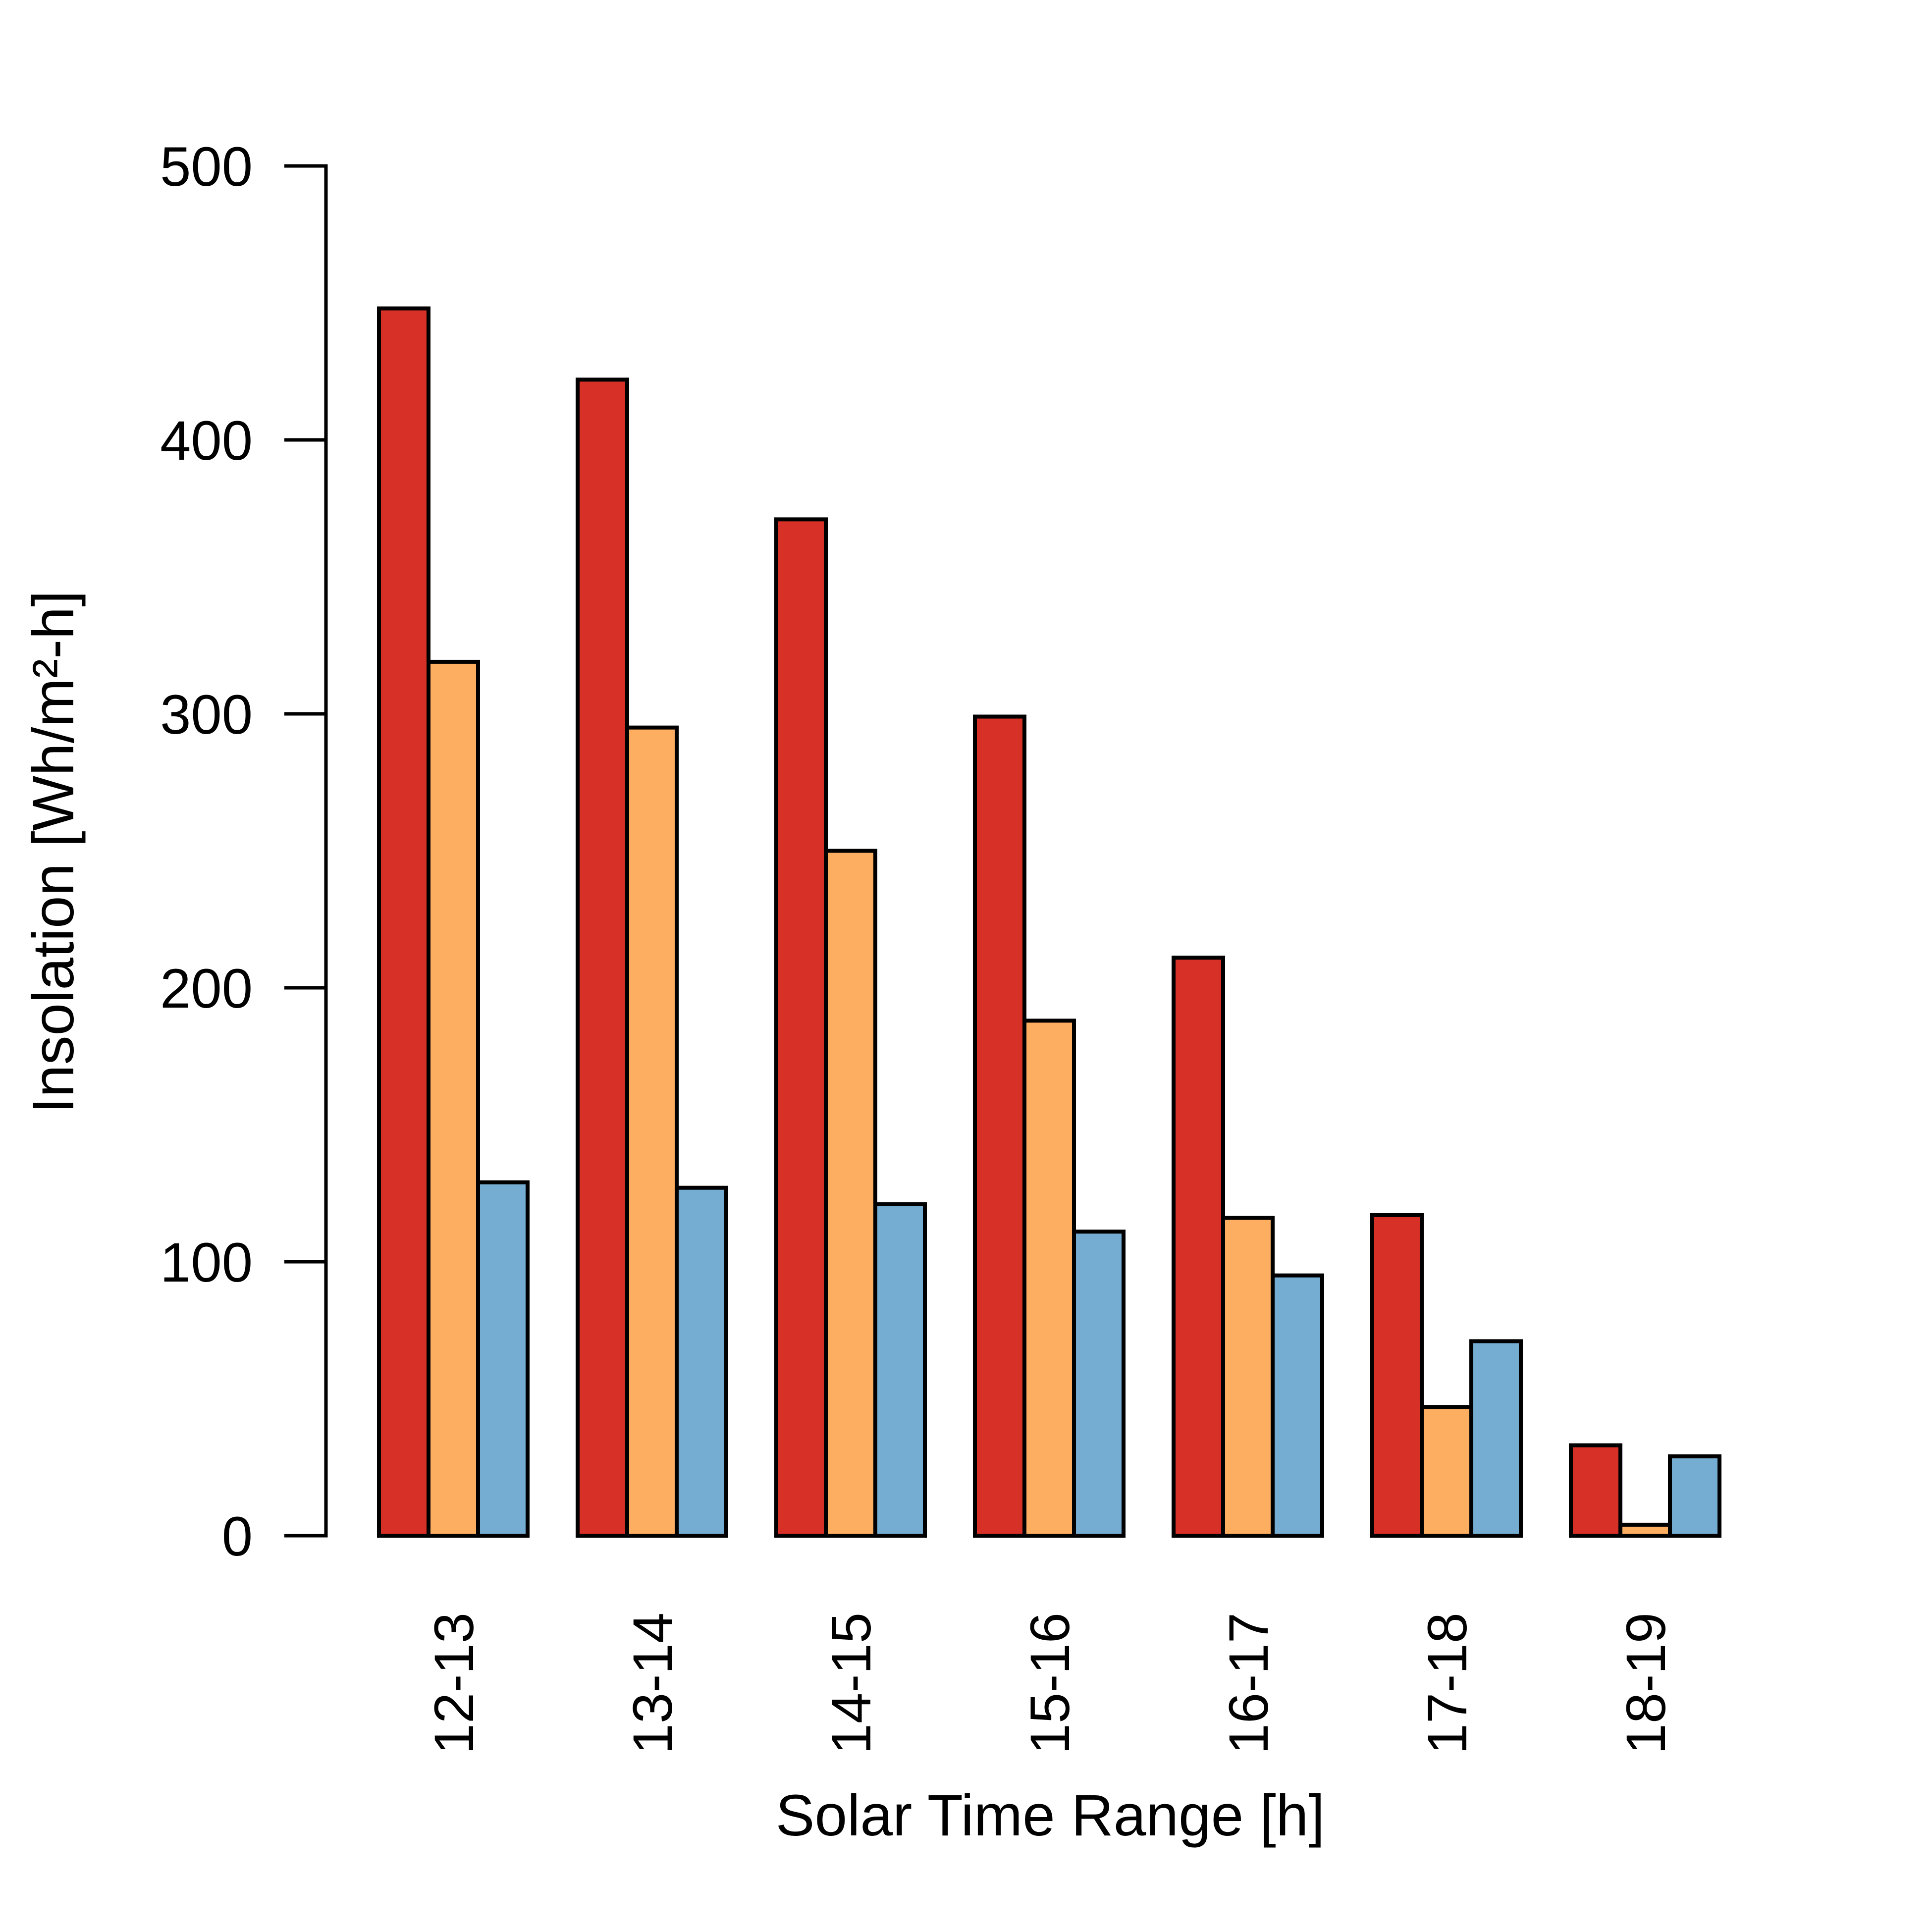 The image size is (1932, 1932). What do you see at coordinates (206, 989) in the screenshot?
I see `y-tick-label: 200` at bounding box center [206, 989].